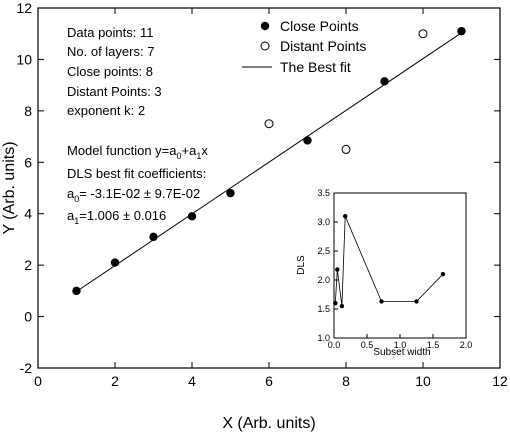 This screenshot has width=510, height=436. Describe the element at coordinates (71, 193) in the screenshot. I see `a0-symbol: a` at that location.